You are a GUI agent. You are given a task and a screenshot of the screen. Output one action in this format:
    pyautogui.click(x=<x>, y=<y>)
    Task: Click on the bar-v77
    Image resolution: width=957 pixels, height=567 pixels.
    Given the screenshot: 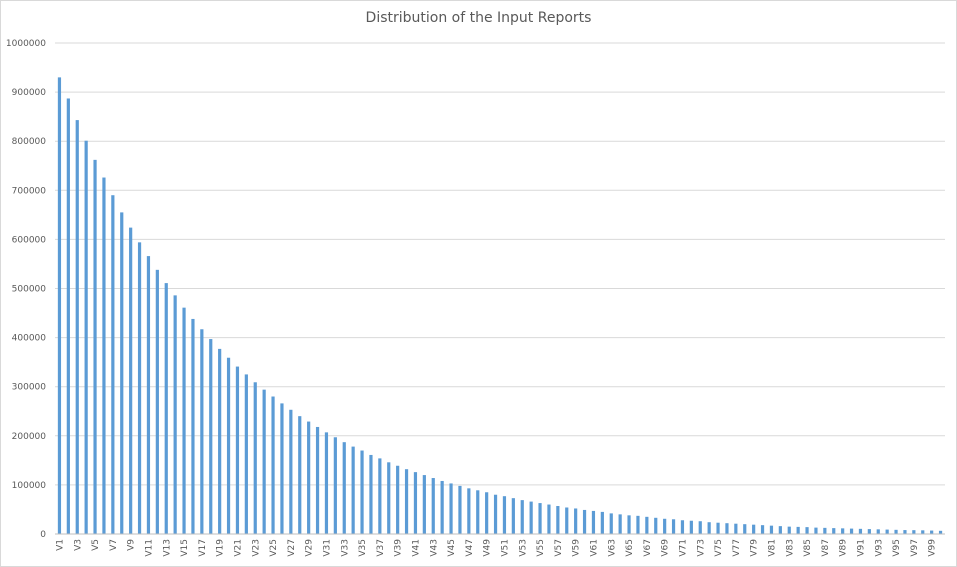 What is the action you would take?
    pyautogui.click(x=736, y=528)
    